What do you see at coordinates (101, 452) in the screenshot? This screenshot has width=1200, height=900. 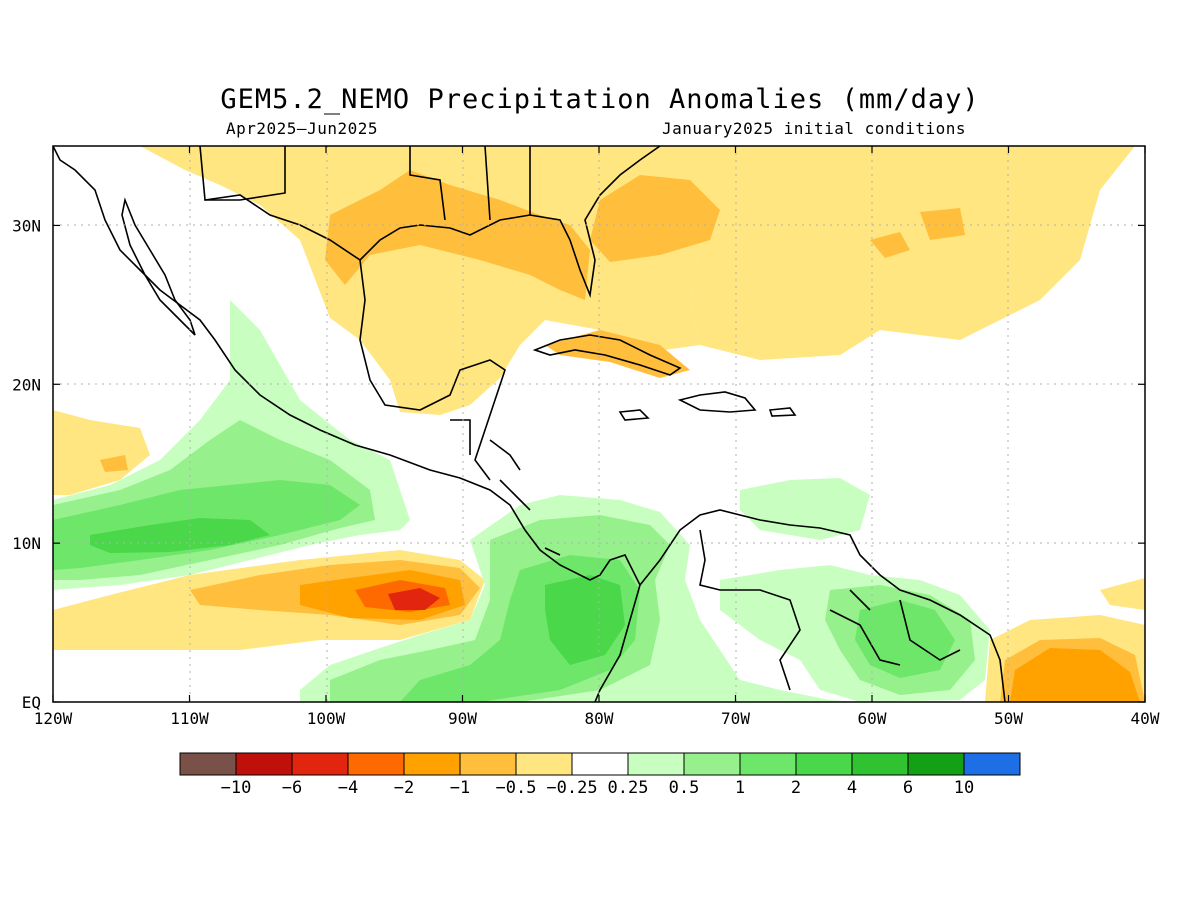 I see `dry-anomaly-mexico-pacific` at bounding box center [101, 452].